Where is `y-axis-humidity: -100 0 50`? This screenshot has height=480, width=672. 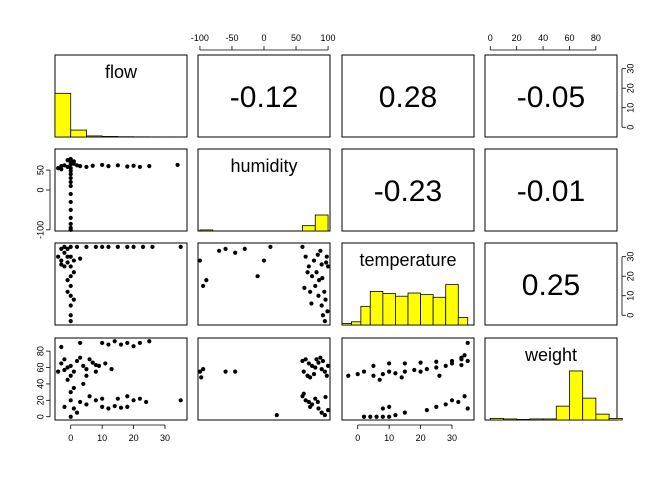 y-axis-humidity: -100 0 50 is located at coordinates (43, 202).